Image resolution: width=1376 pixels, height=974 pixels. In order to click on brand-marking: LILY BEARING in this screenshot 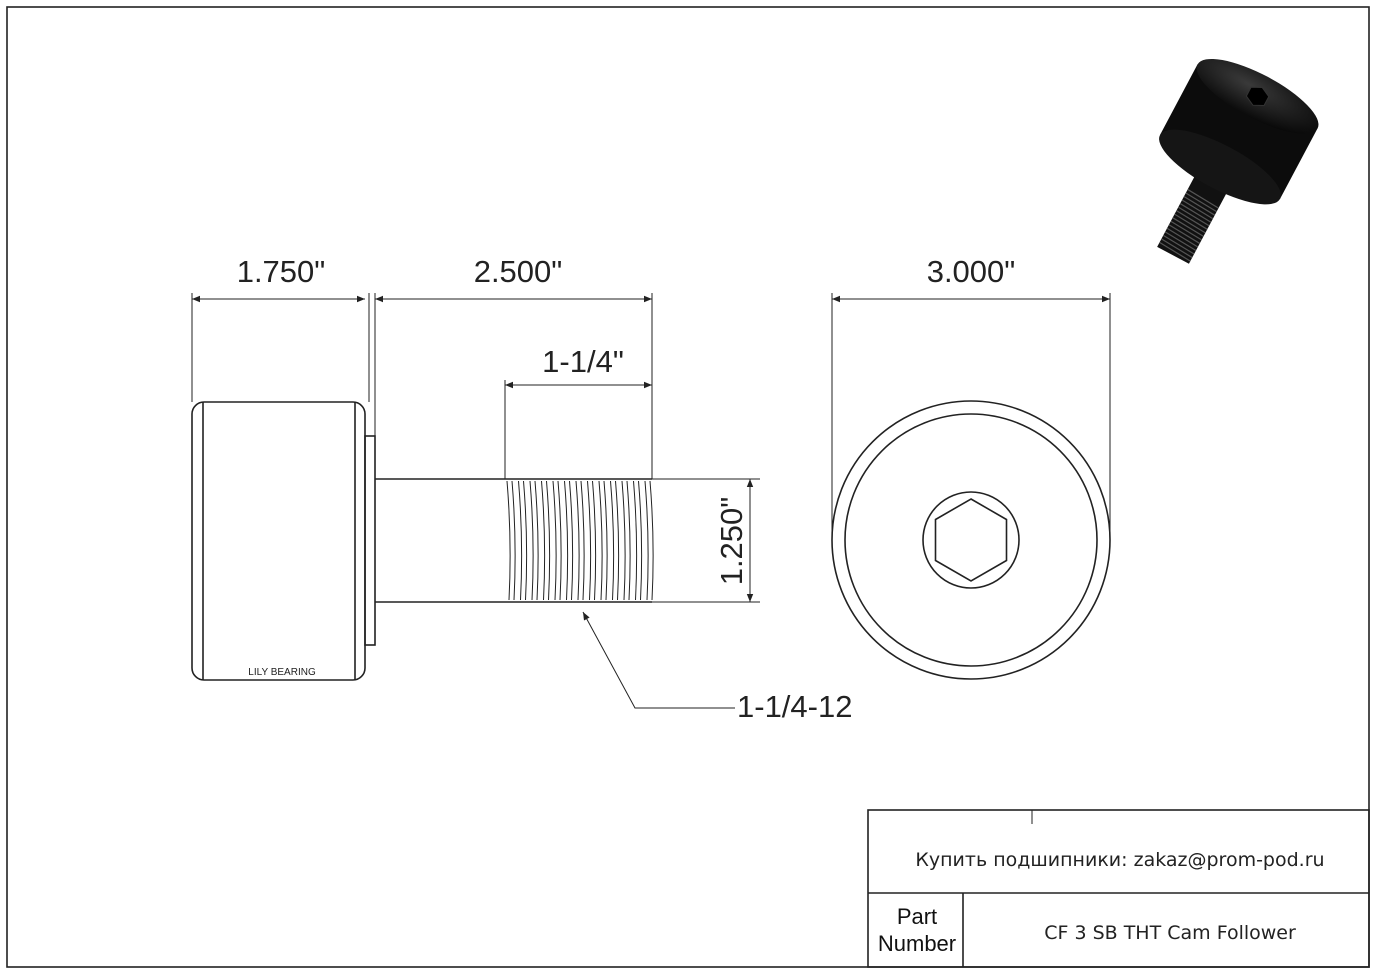, I will do `click(282, 672)`.